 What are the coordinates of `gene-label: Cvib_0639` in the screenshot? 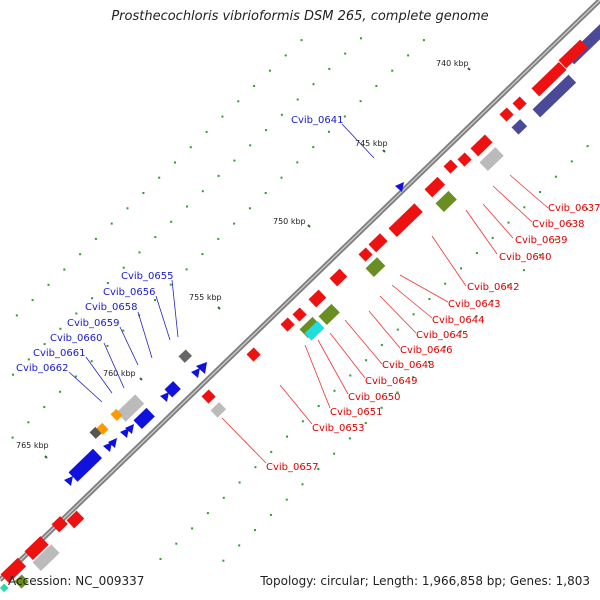 It's located at (541, 240).